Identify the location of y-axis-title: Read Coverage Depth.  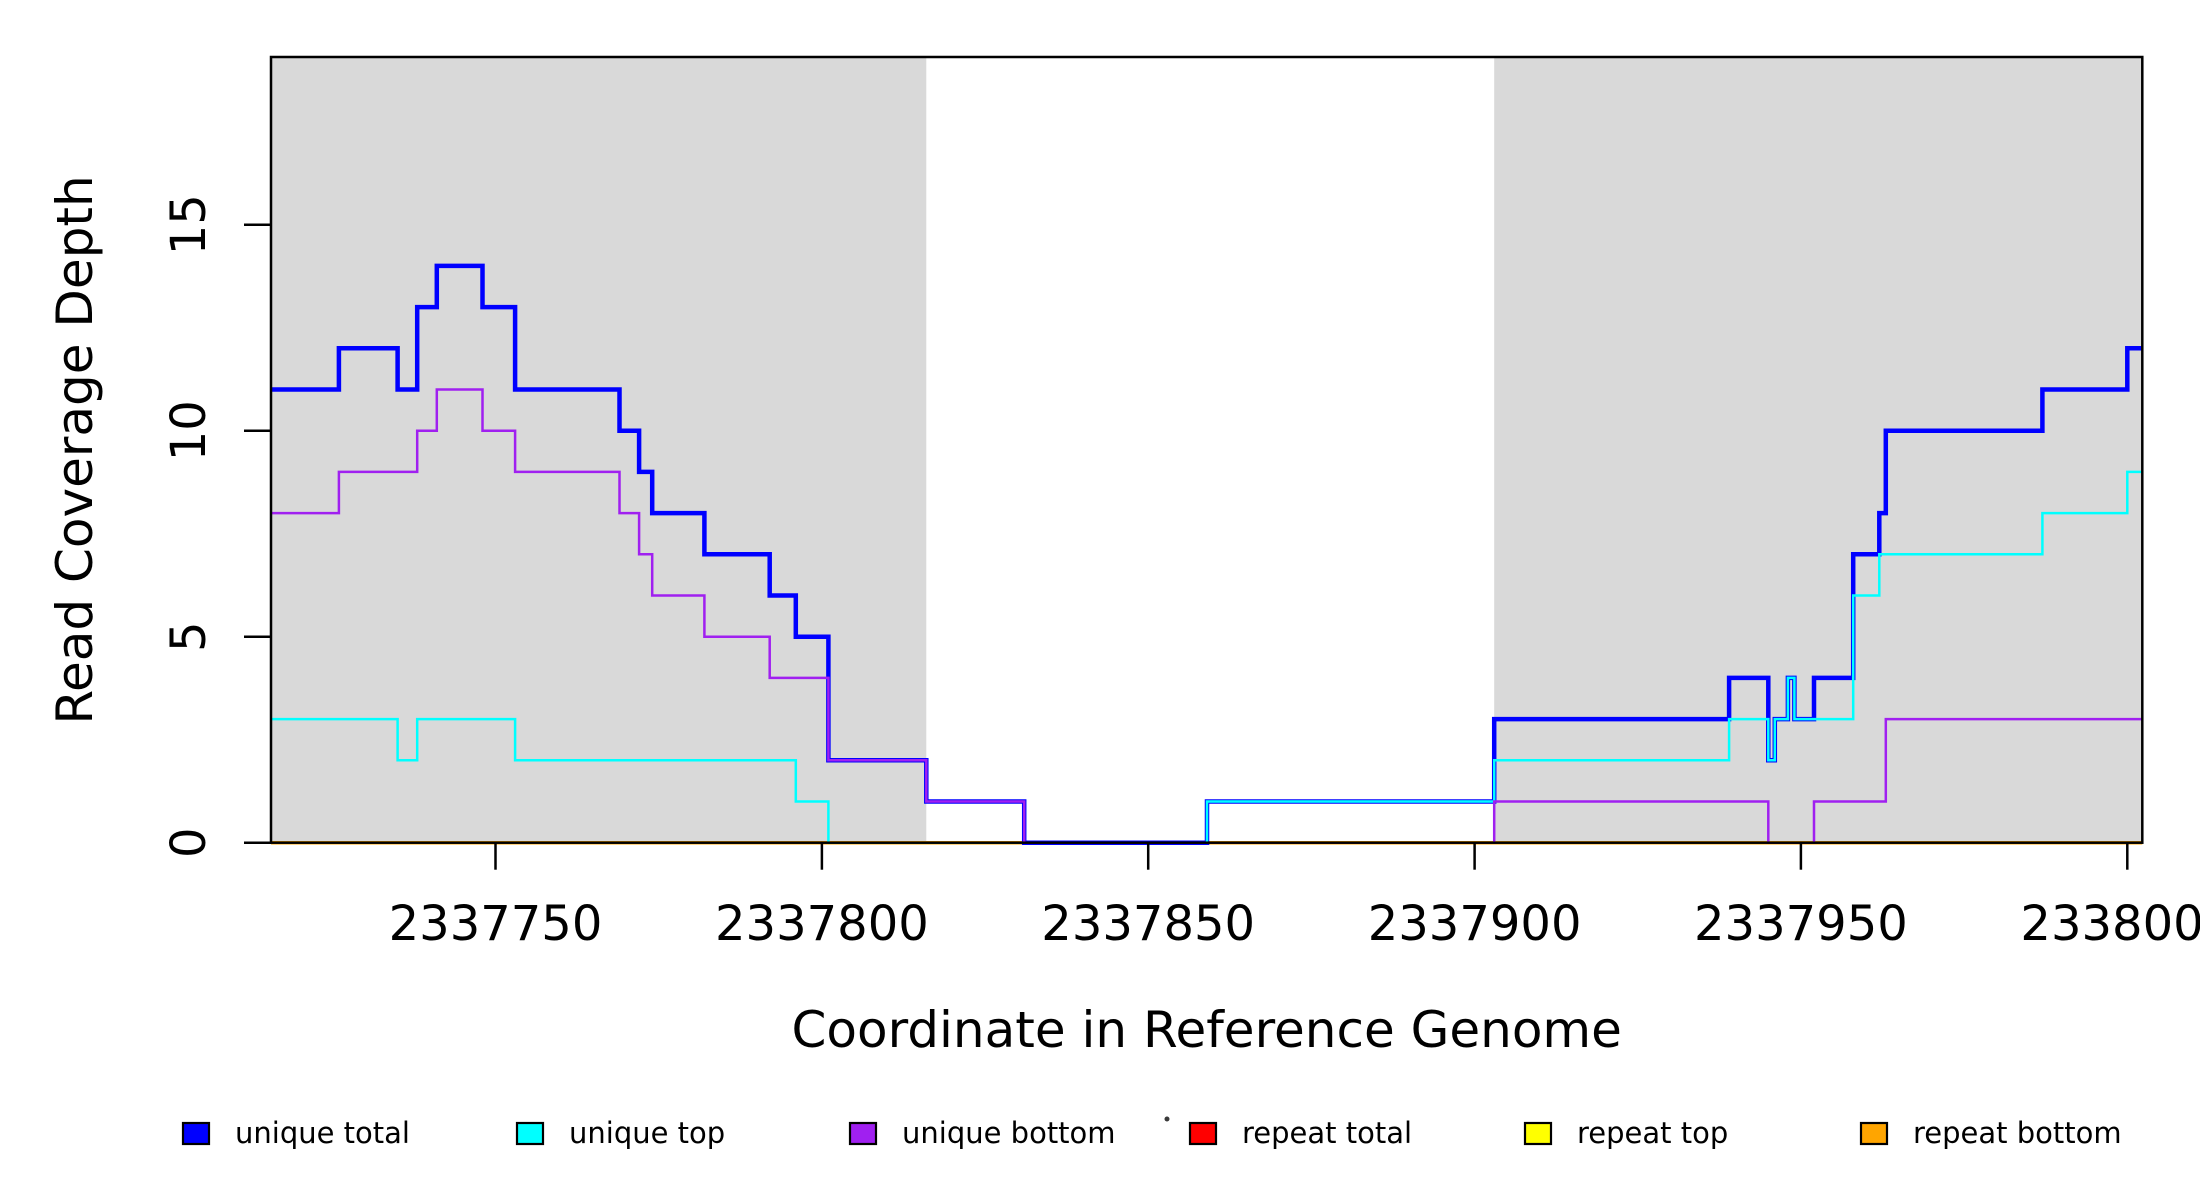
(75, 449).